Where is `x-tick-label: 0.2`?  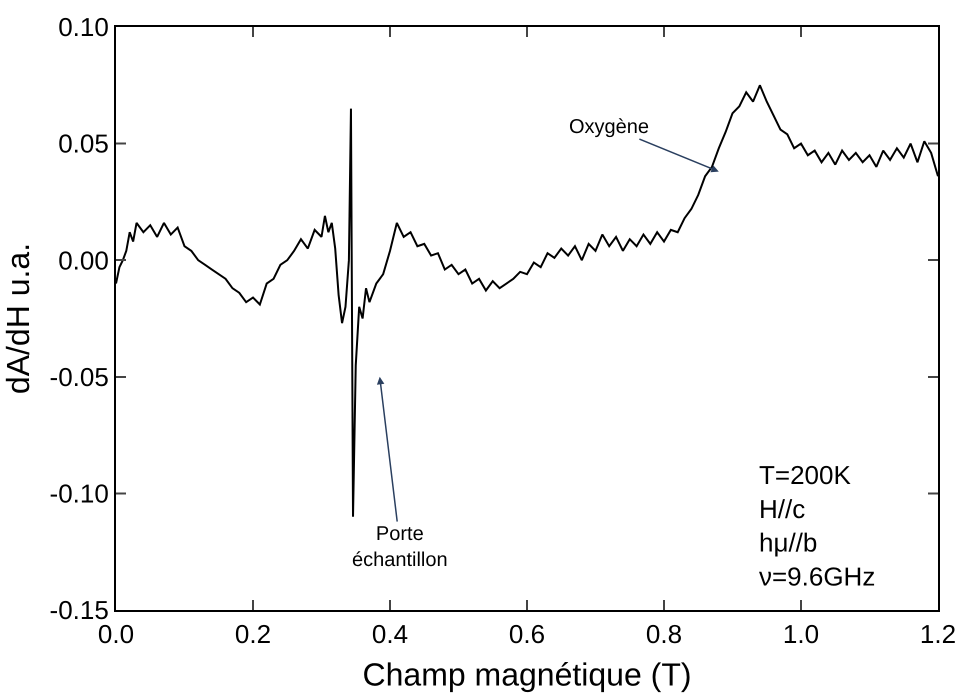
x-tick-label: 0.2 is located at coordinates (253, 634).